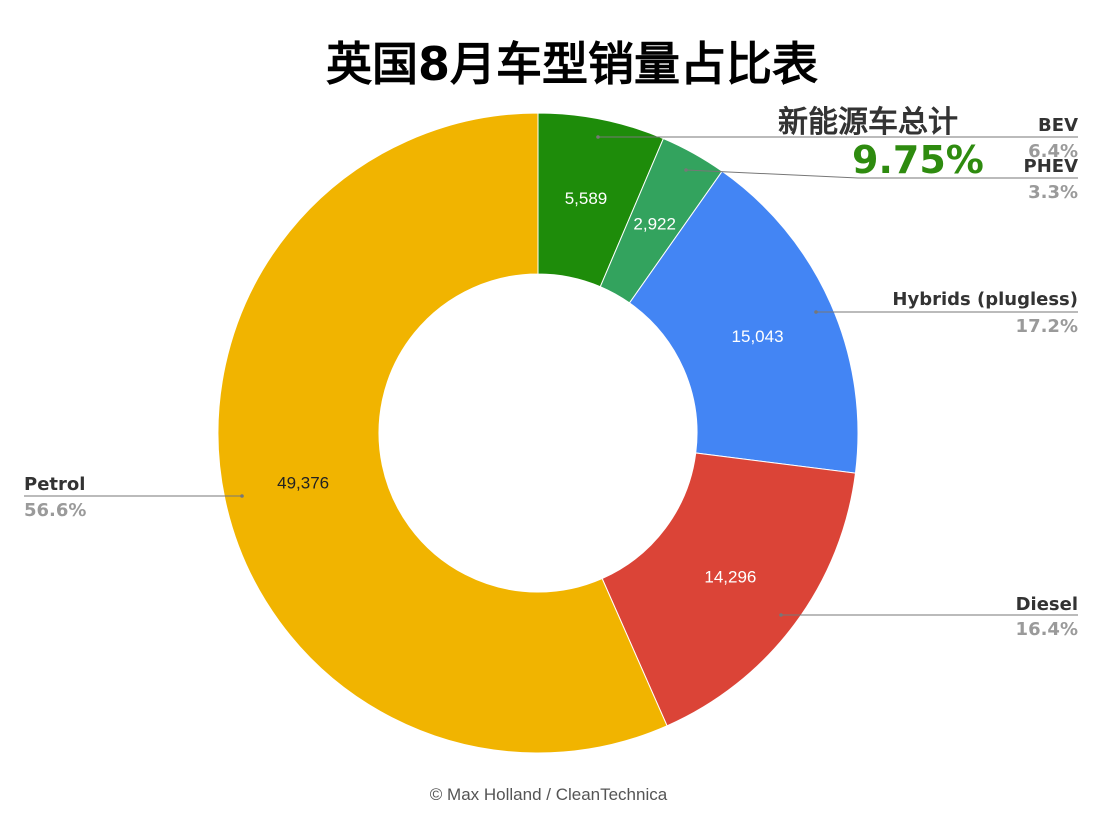 The width and height of the screenshot is (1097, 827). What do you see at coordinates (548, 794) in the screenshot?
I see `chart-credit: © Max Holland / CleanTechnica` at bounding box center [548, 794].